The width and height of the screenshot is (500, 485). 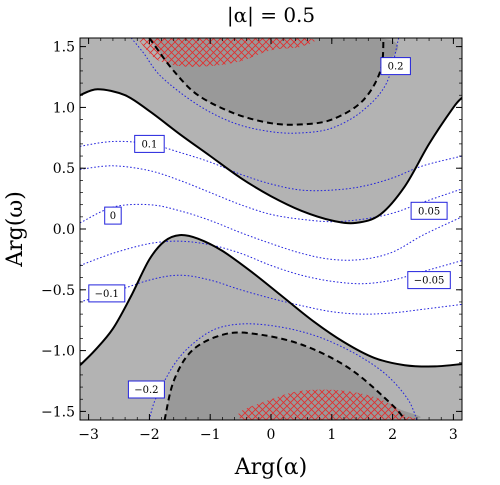 I want to click on contour-label: −0.2, so click(x=146, y=389).